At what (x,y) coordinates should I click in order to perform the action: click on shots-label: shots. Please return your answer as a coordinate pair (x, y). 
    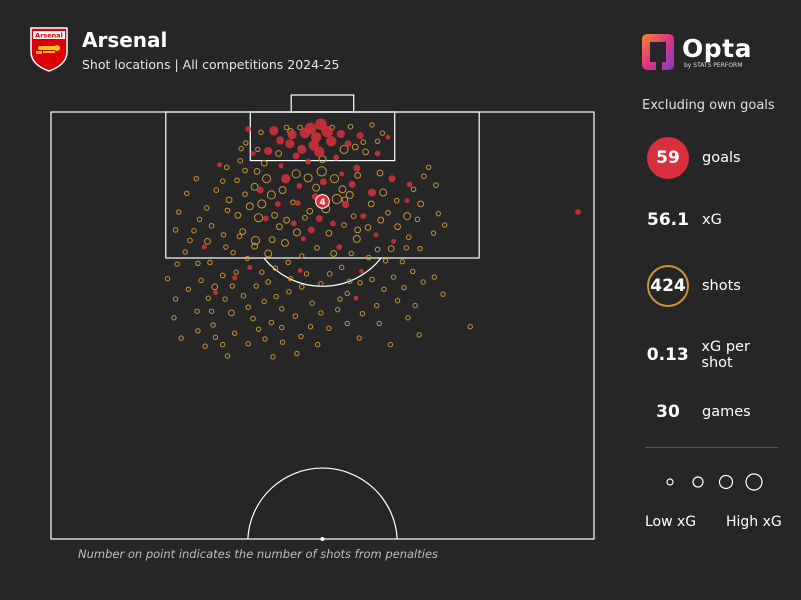
    Looking at the image, I should click on (721, 286).